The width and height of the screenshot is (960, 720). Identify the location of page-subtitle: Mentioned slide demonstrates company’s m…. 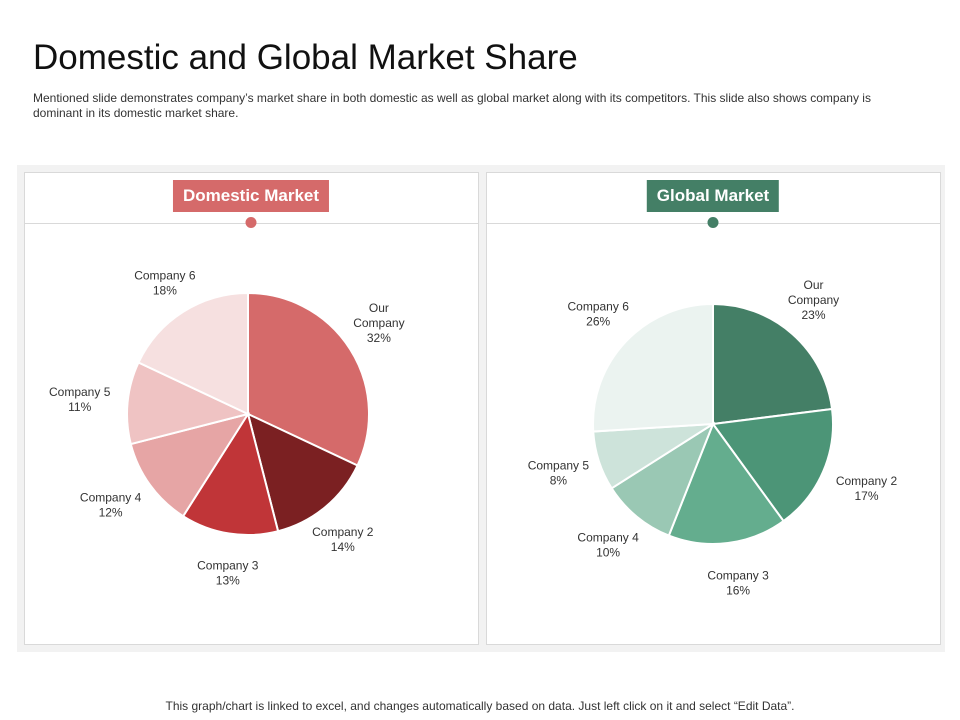
(452, 105).